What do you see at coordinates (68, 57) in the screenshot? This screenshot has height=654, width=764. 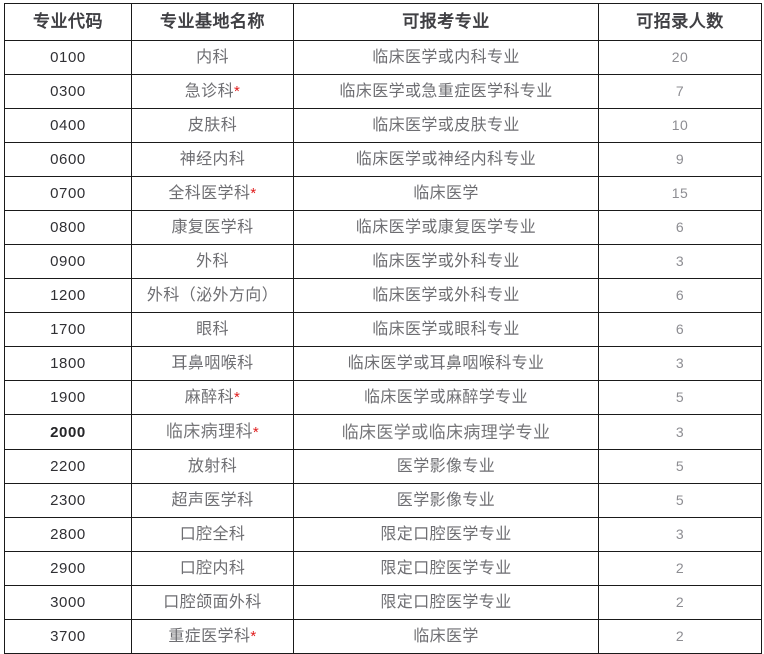 I see `cell-specialty-code: 0100` at bounding box center [68, 57].